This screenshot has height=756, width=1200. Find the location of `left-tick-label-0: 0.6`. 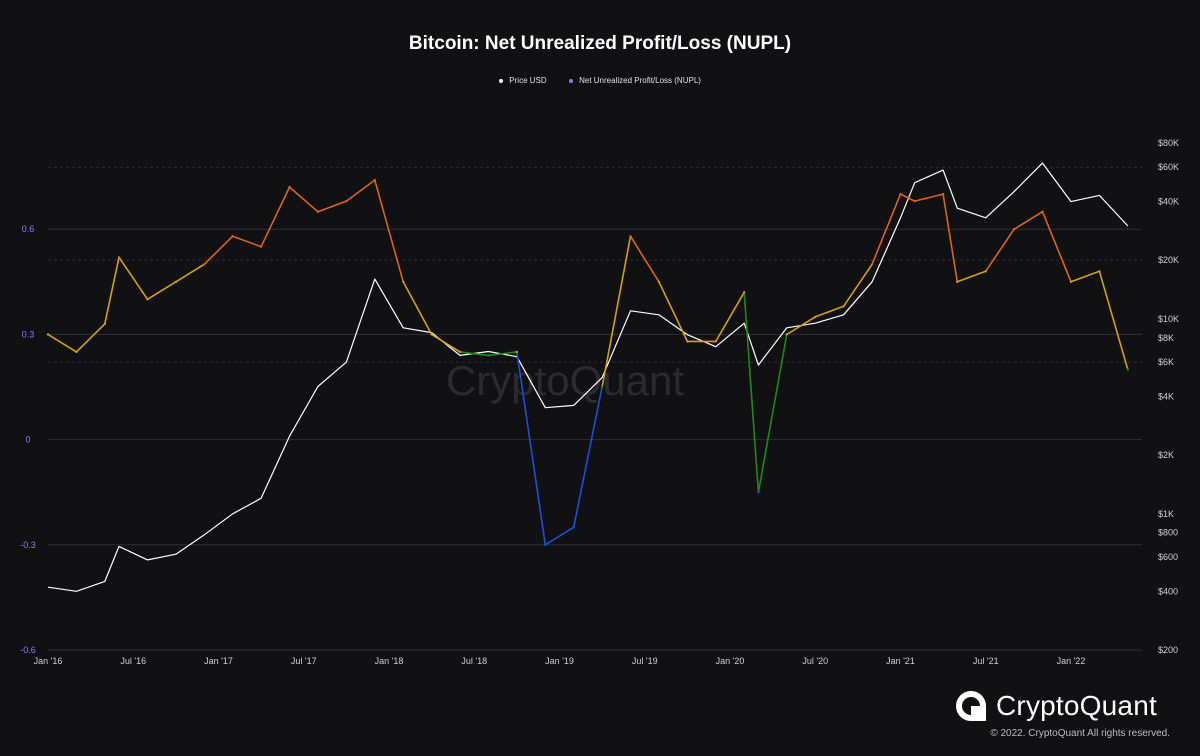

left-tick-label-0: 0.6 is located at coordinates (28, 229).